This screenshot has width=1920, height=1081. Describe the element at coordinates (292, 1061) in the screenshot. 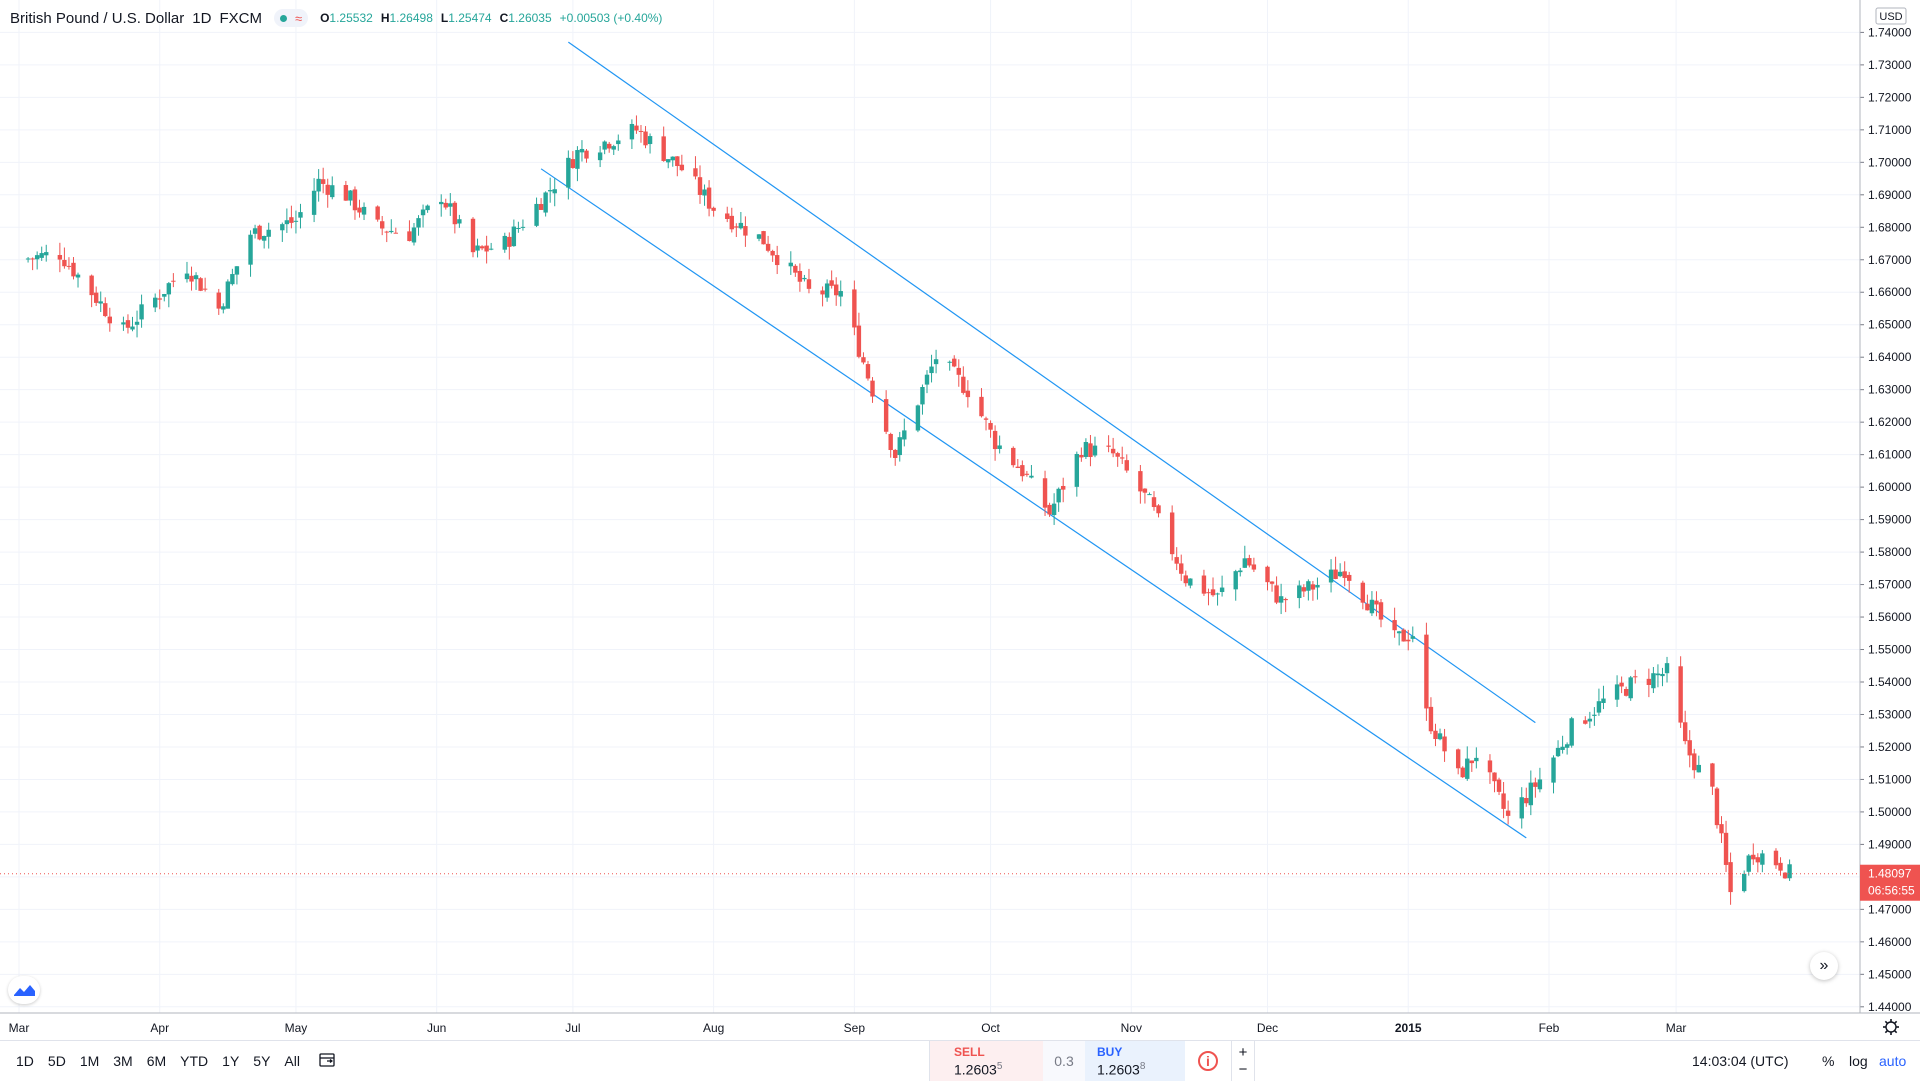

I see `range-all-button: All` at that location.